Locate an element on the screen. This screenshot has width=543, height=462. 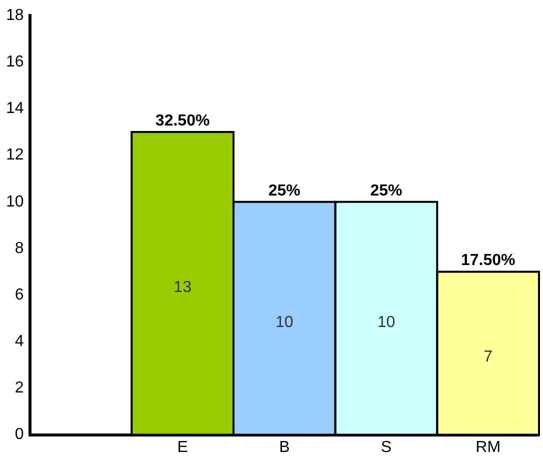
y-tick-label: 8 is located at coordinates (19, 248).